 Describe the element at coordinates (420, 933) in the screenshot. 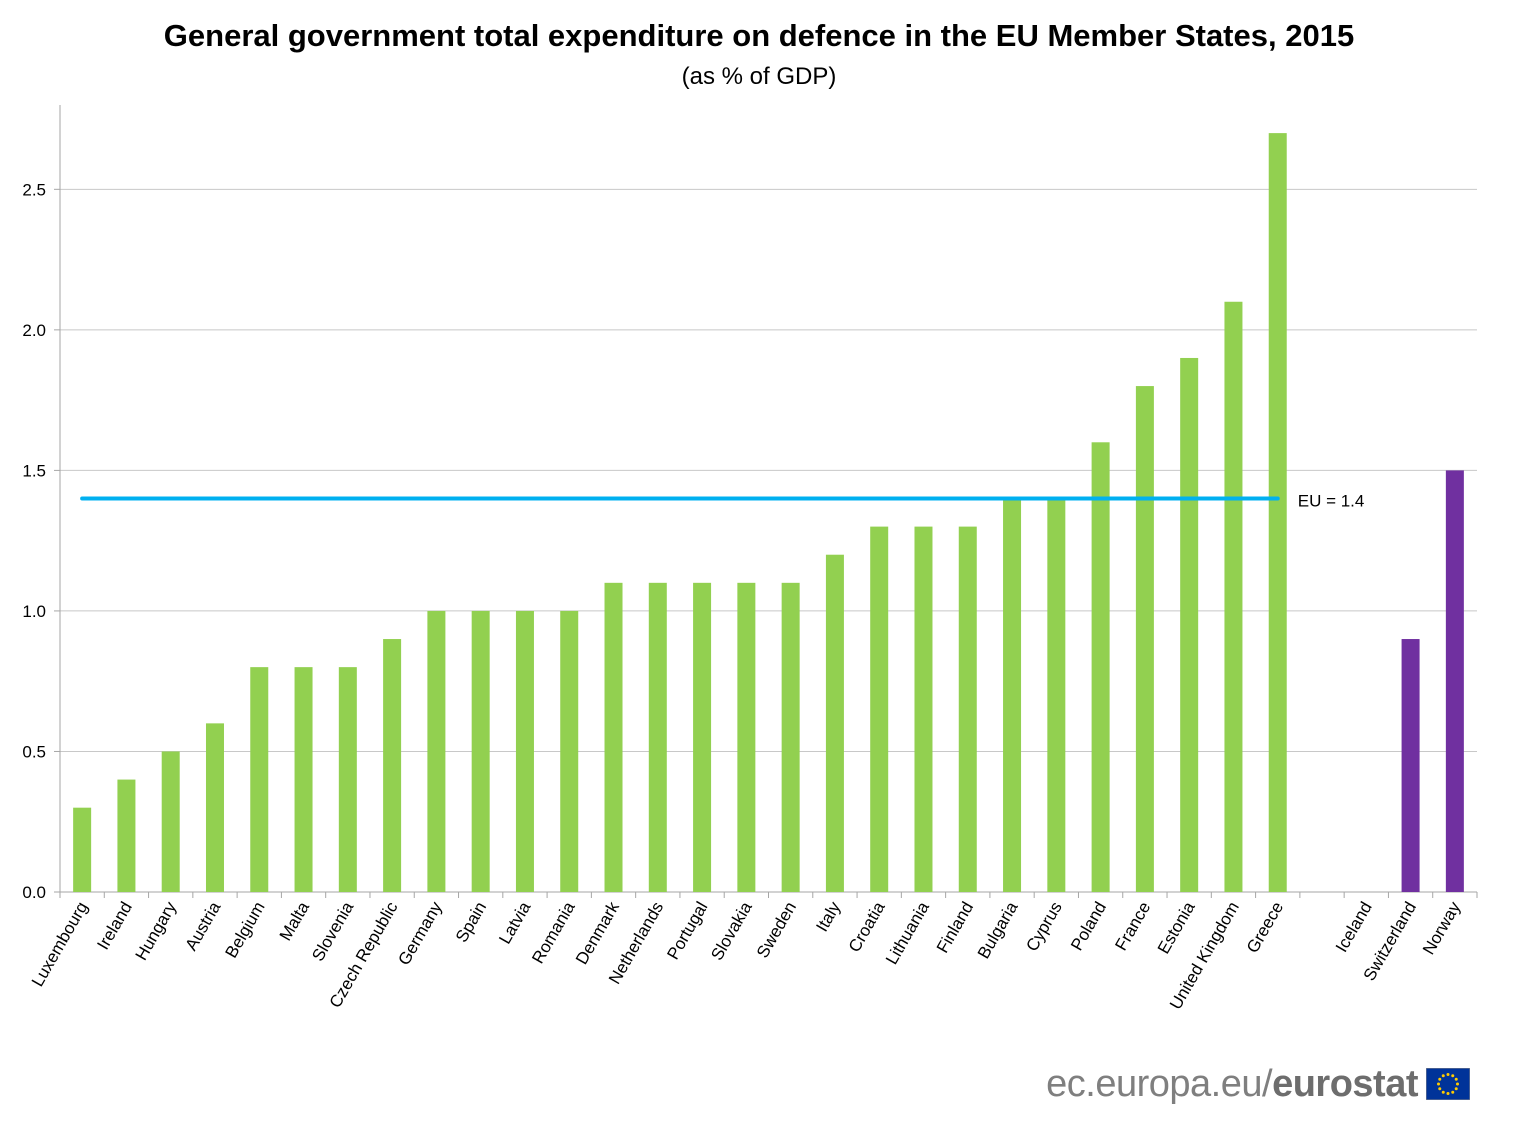

I see `x-tick-label: Germany` at that location.